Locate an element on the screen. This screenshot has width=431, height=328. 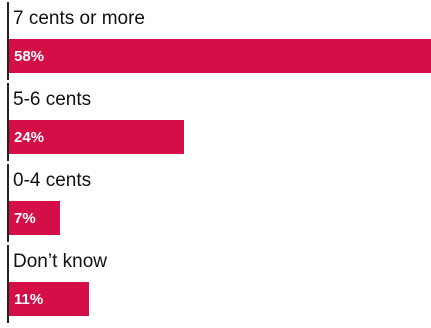
value-label: 24% is located at coordinates (29, 137).